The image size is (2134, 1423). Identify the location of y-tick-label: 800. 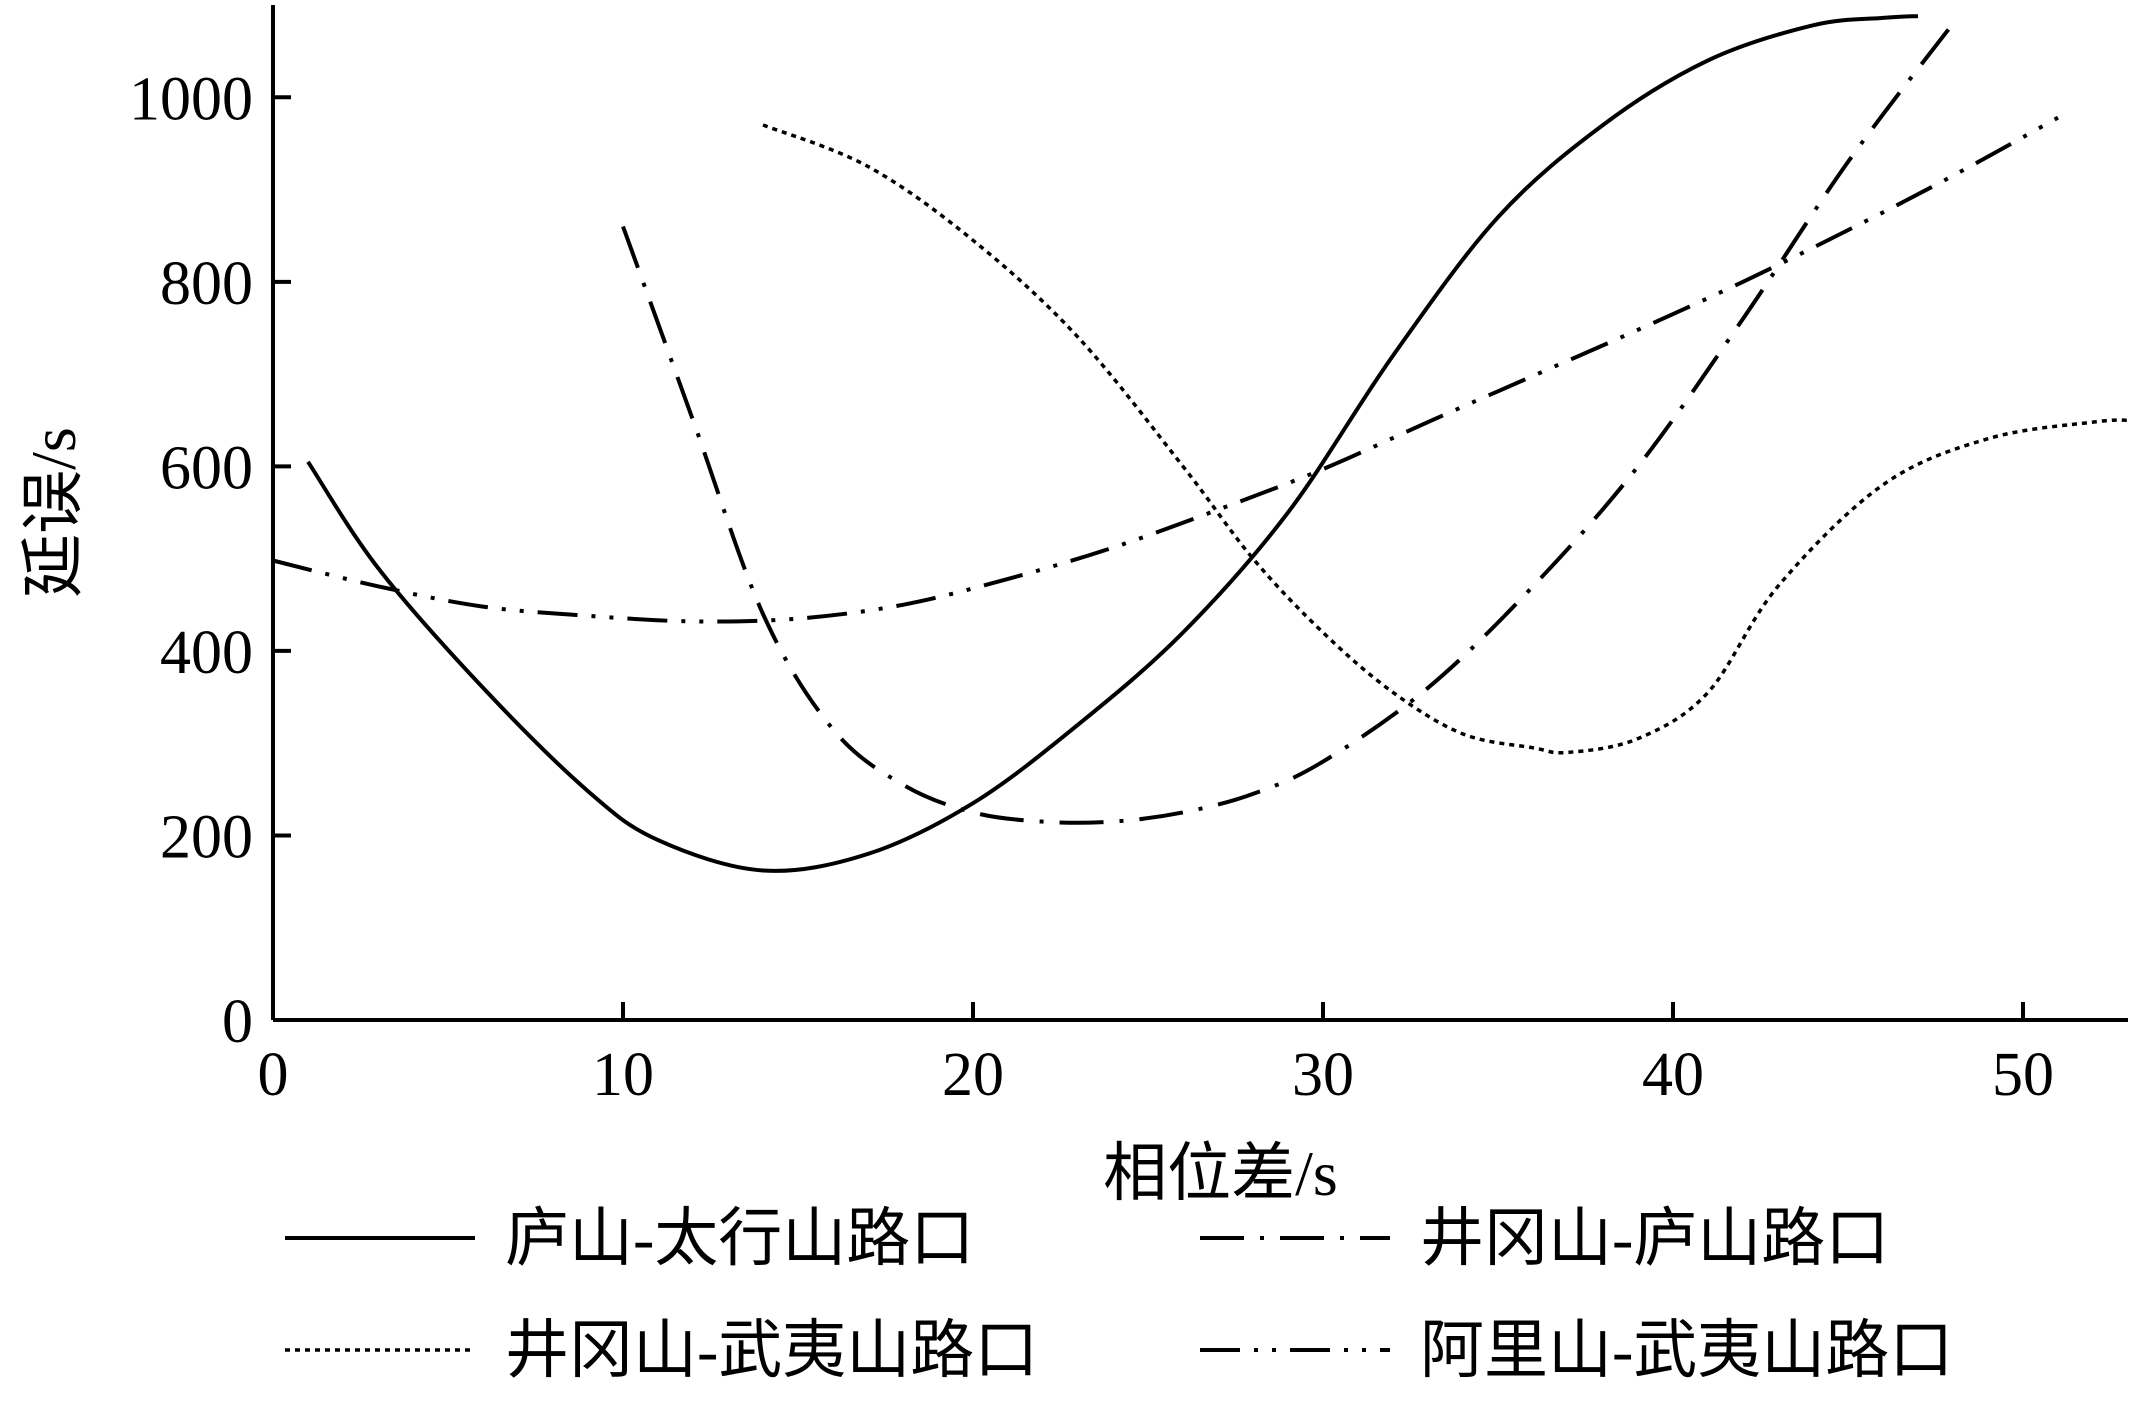
(206, 284).